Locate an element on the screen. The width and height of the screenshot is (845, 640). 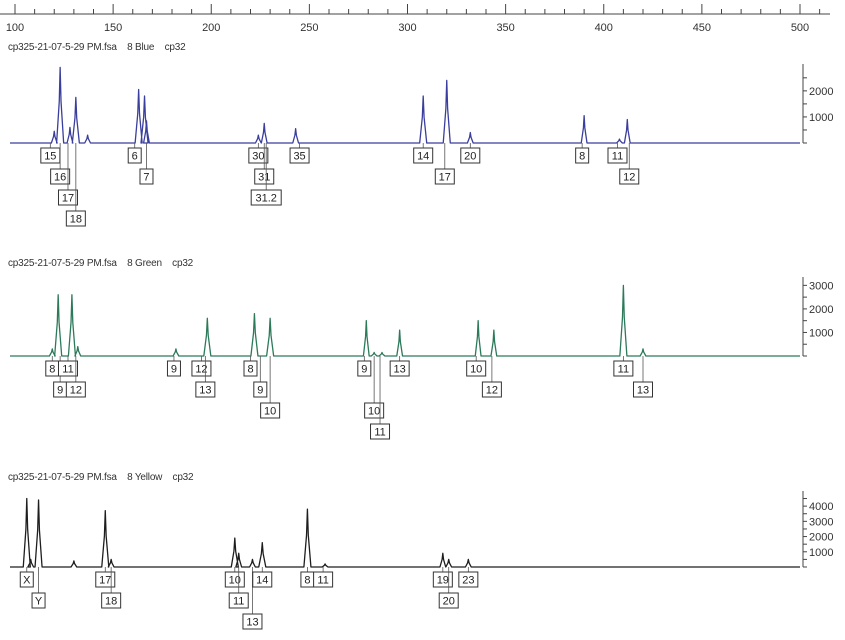
trace-blue is located at coordinates (405, 105).